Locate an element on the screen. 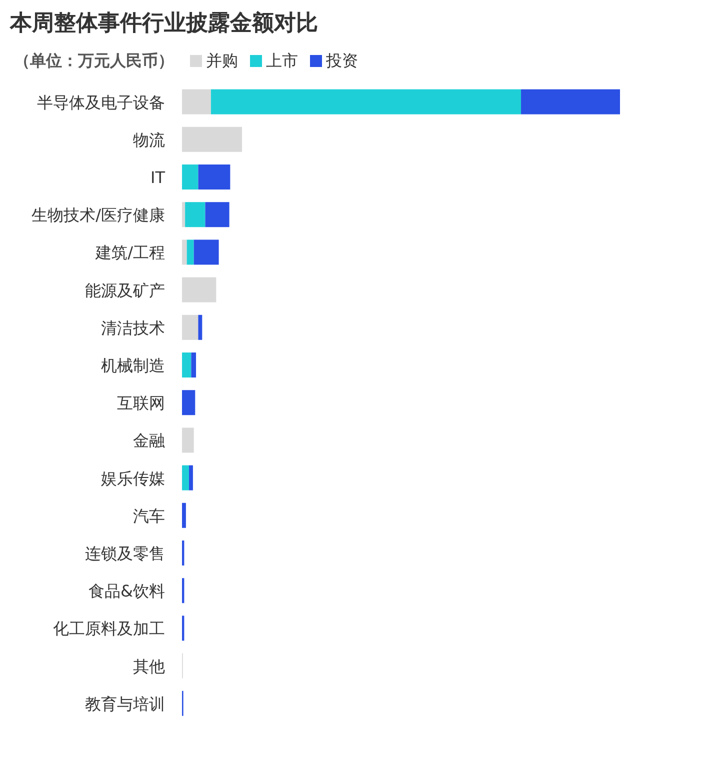 Image resolution: width=712 pixels, height=762 pixels. y-tick-label: 化工原料及加工 is located at coordinates (109, 628).